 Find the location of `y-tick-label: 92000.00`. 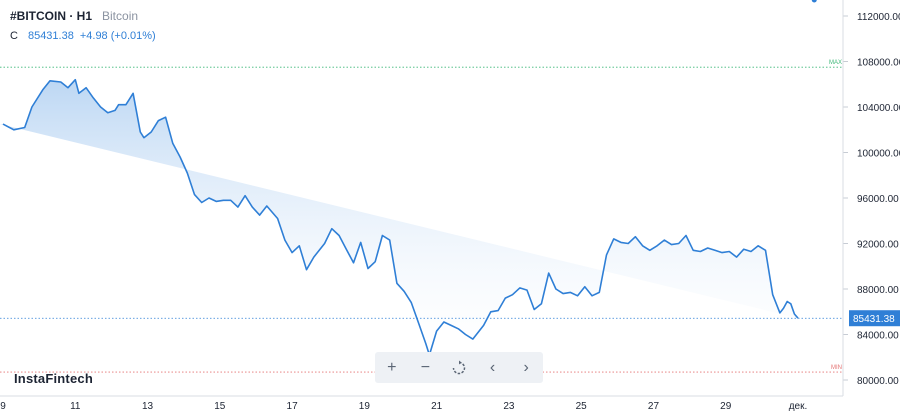

y-tick-label: 92000.00 is located at coordinates (878, 245).